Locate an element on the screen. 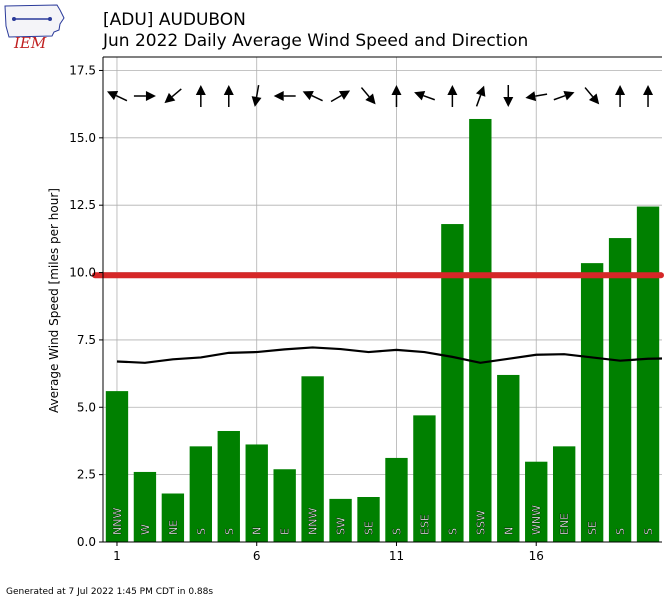 This screenshot has height=602, width=664. iem-logo: IEM is located at coordinates (34, 27).